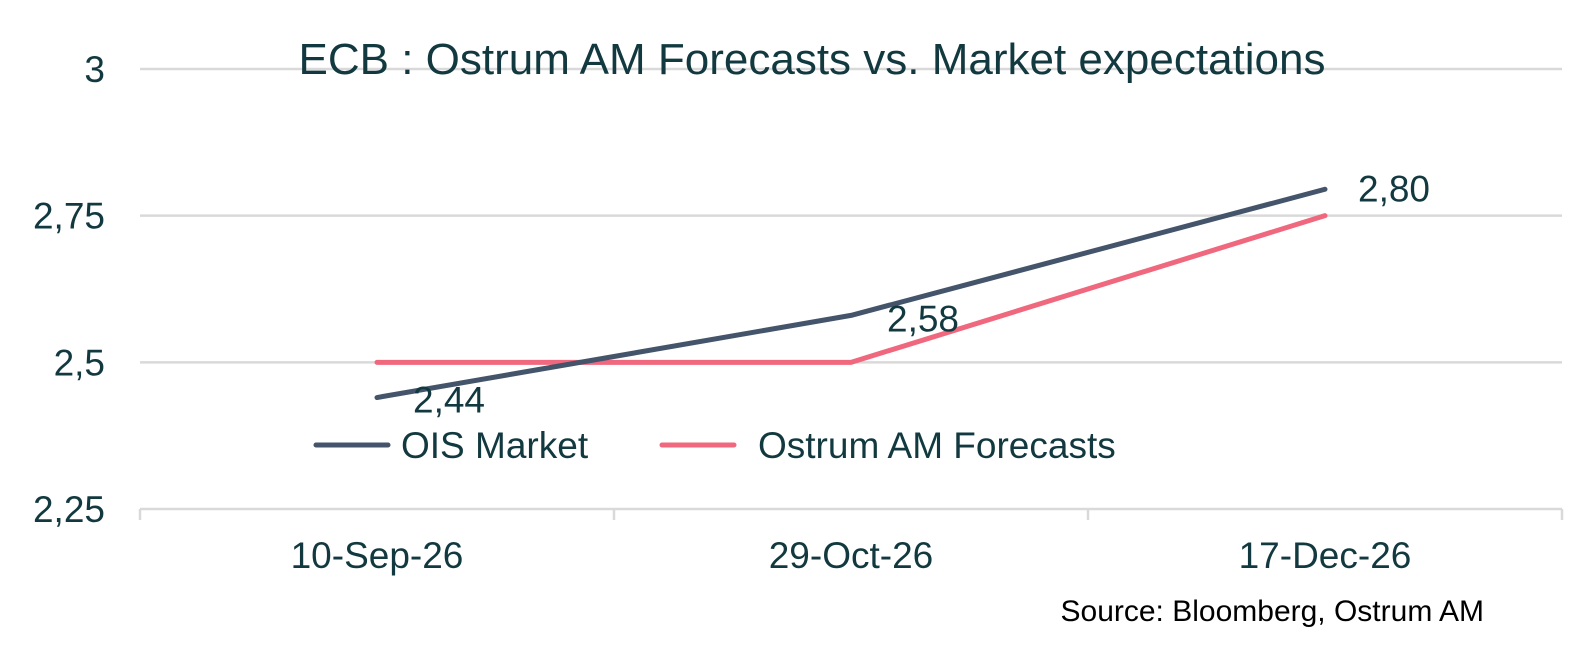 This screenshot has width=1577, height=668. I want to click on y-axis-tick-labels: 2,25 2,5 2,75 3, so click(69, 289).